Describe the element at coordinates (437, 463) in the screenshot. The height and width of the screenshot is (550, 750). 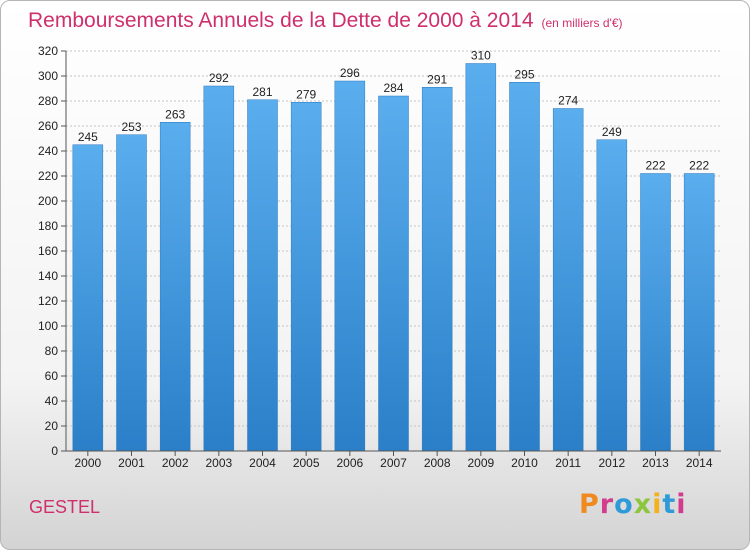
I see `x-tick-label: 2008` at that location.